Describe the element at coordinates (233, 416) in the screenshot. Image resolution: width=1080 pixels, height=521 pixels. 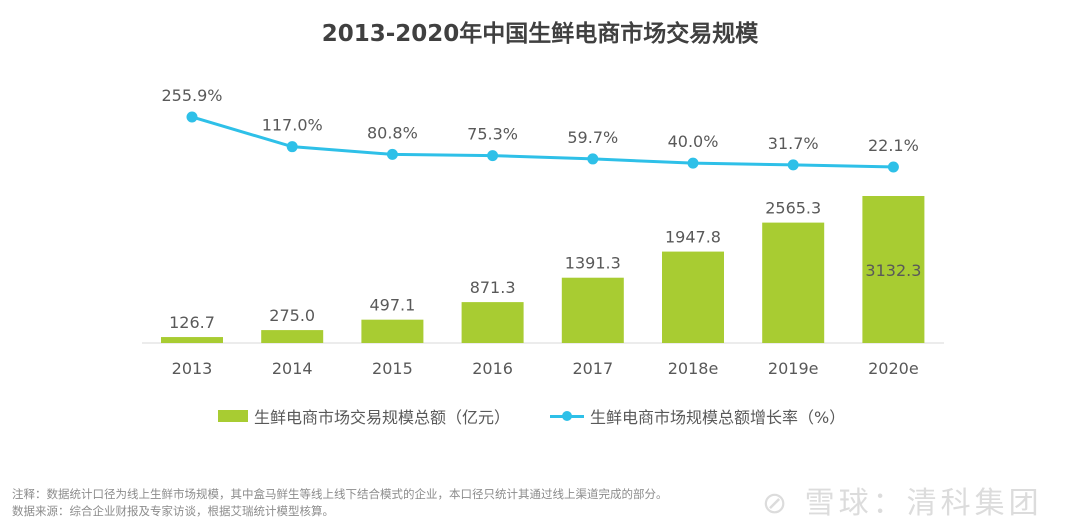
I see `legend-swatch-bar` at that location.